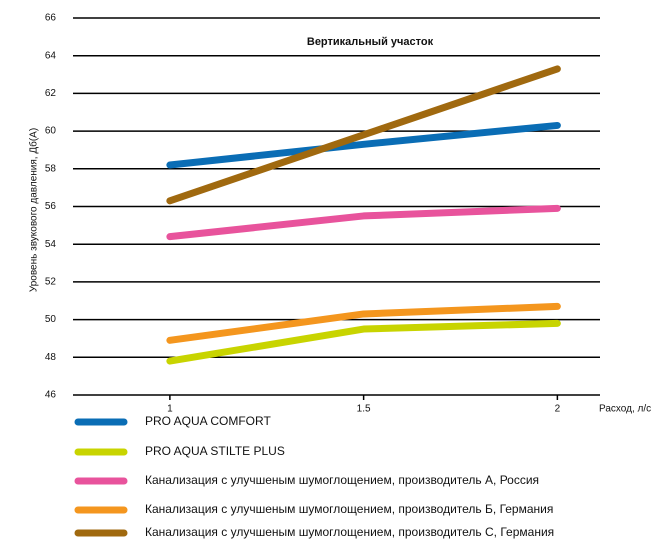 The width and height of the screenshot is (659, 542). Describe the element at coordinates (51, 319) in the screenshot. I see `y-tick-label: 50` at that location.